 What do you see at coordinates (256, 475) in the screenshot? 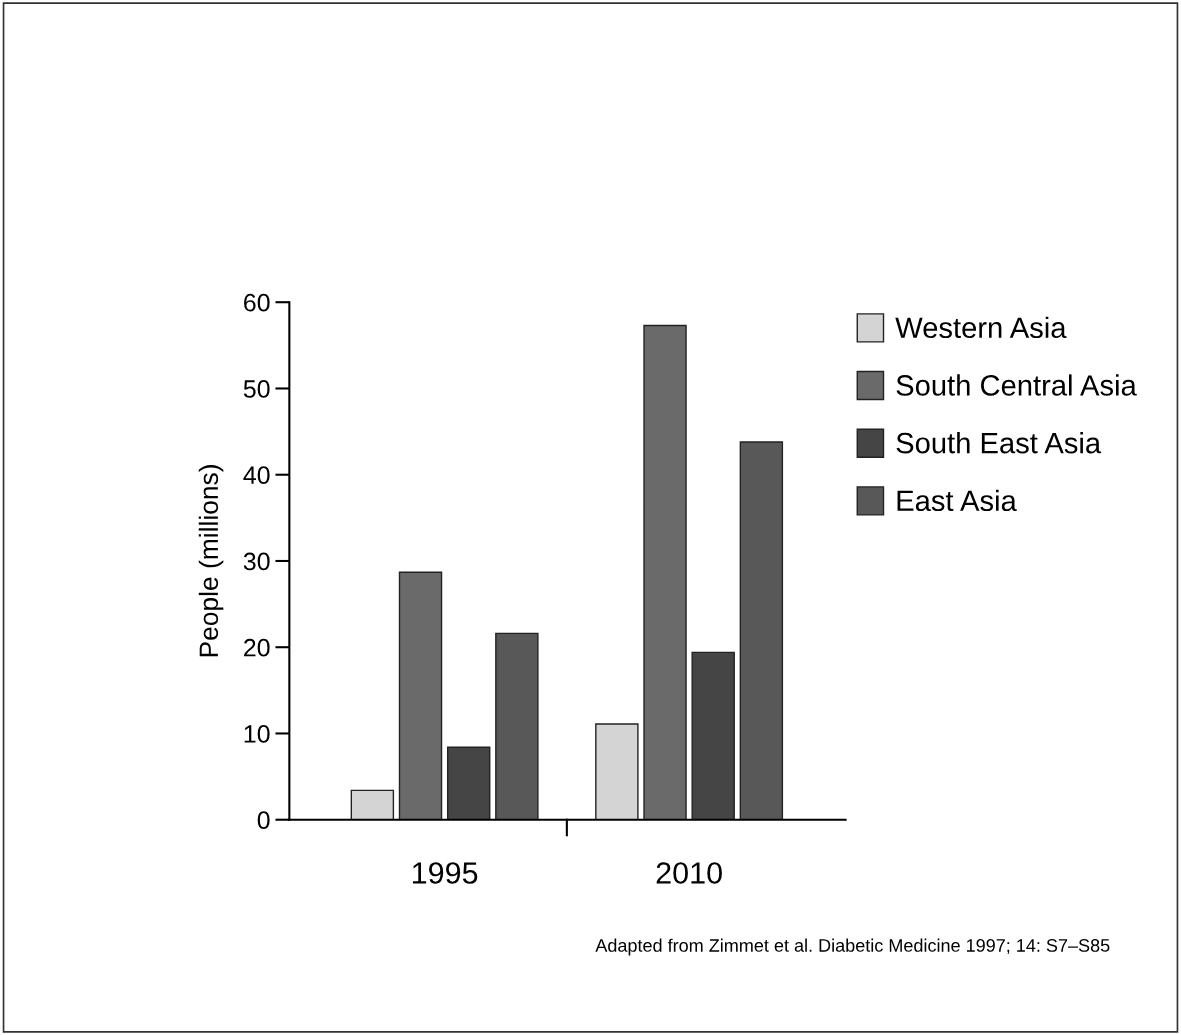
I see `y-tick-label: 40` at bounding box center [256, 475].